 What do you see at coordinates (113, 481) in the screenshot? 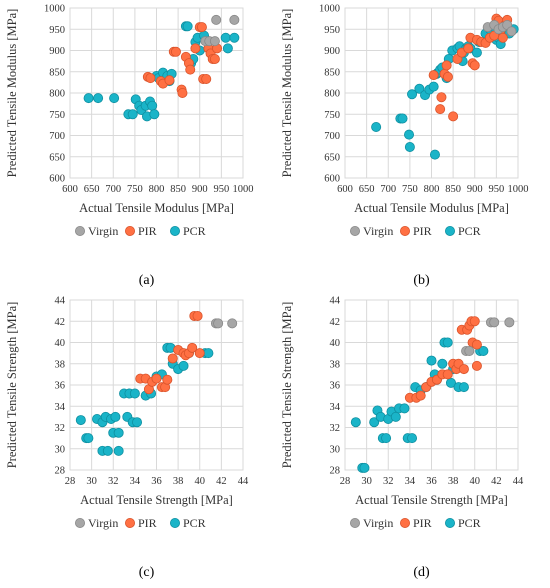
I see `x-tick-label: 32` at bounding box center [113, 481].